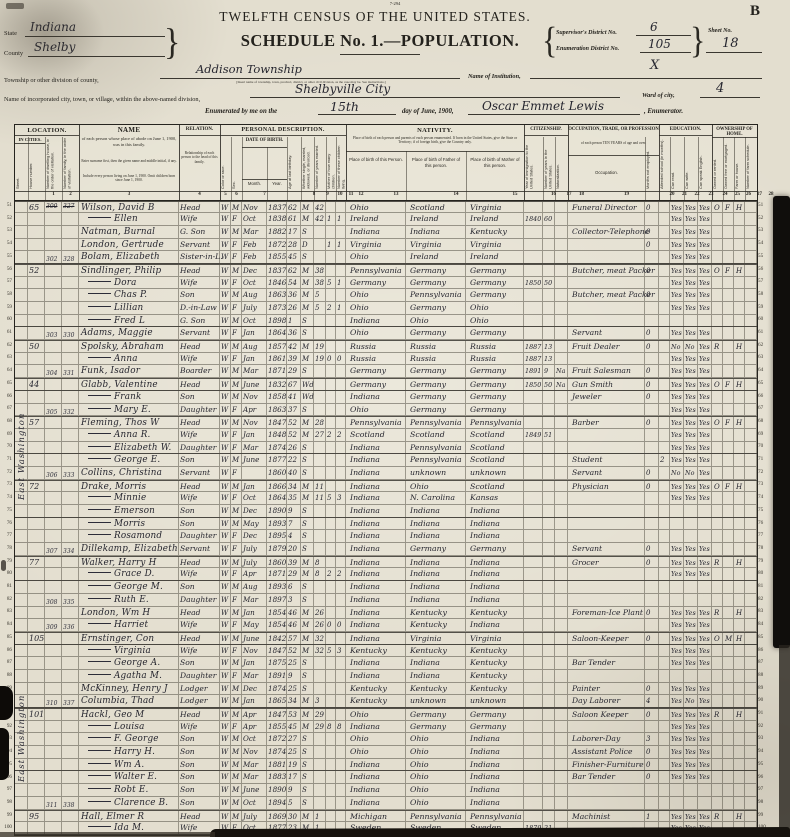 This screenshot has width=790, height=837. What do you see at coordinates (294, 511) in the screenshot?
I see `cell-ag: 9` at bounding box center [294, 511].